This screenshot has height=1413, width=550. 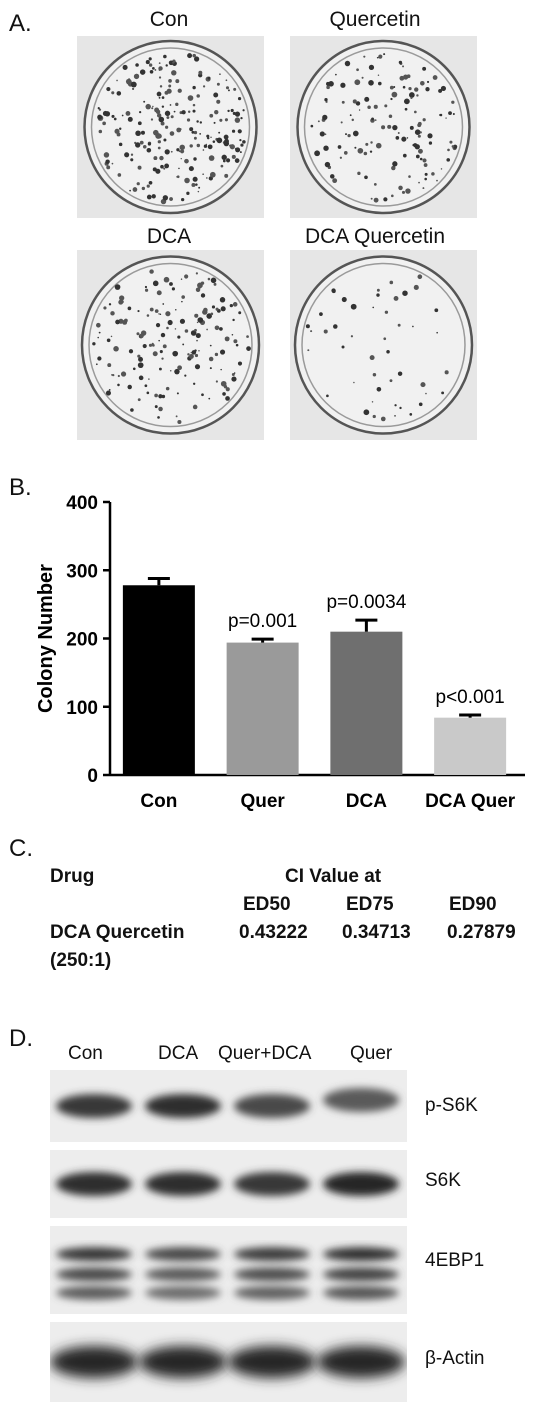 I want to click on y-tick-label: 400, so click(x=82, y=503).